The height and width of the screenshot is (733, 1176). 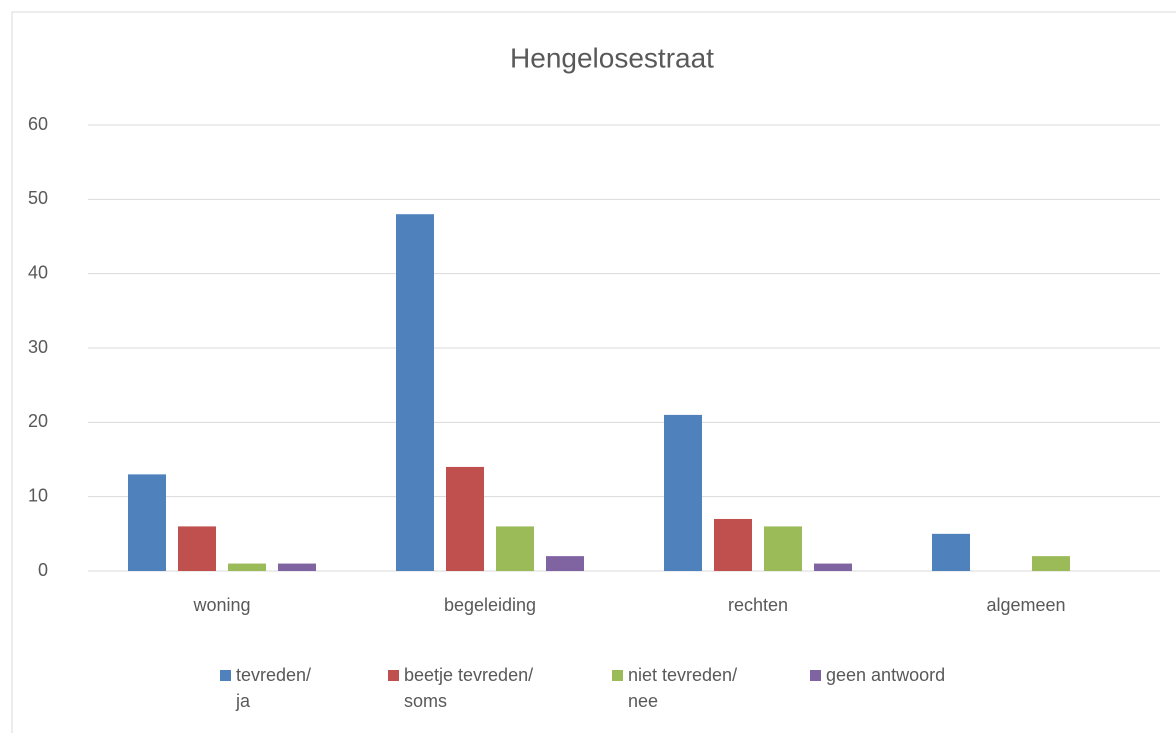 What do you see at coordinates (38, 421) in the screenshot?
I see `y-tick-label: 20` at bounding box center [38, 421].